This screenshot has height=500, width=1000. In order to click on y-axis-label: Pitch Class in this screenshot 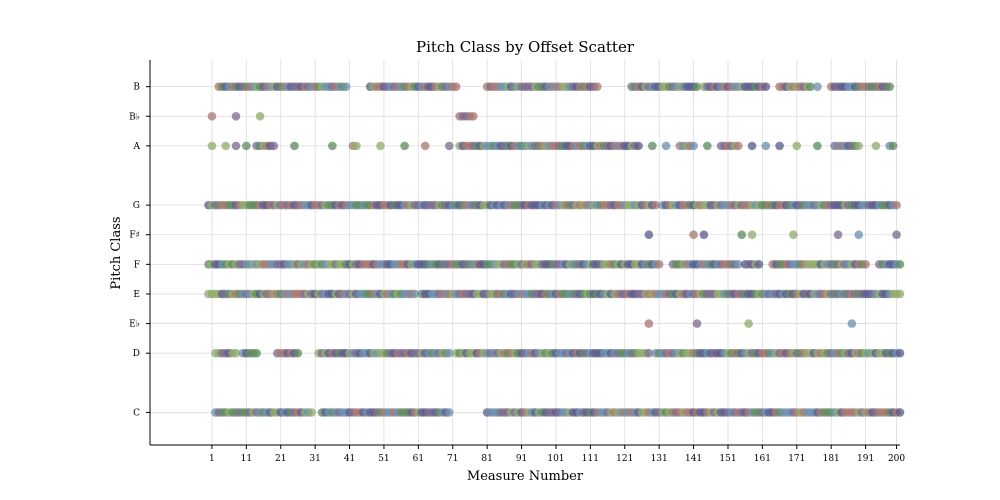, I will do `click(116, 252)`.